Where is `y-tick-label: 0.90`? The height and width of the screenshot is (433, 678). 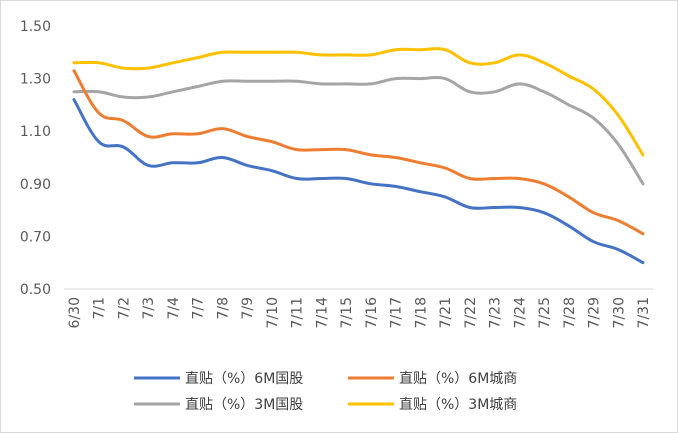
y-tick-label: 0.90 is located at coordinates (35, 185).